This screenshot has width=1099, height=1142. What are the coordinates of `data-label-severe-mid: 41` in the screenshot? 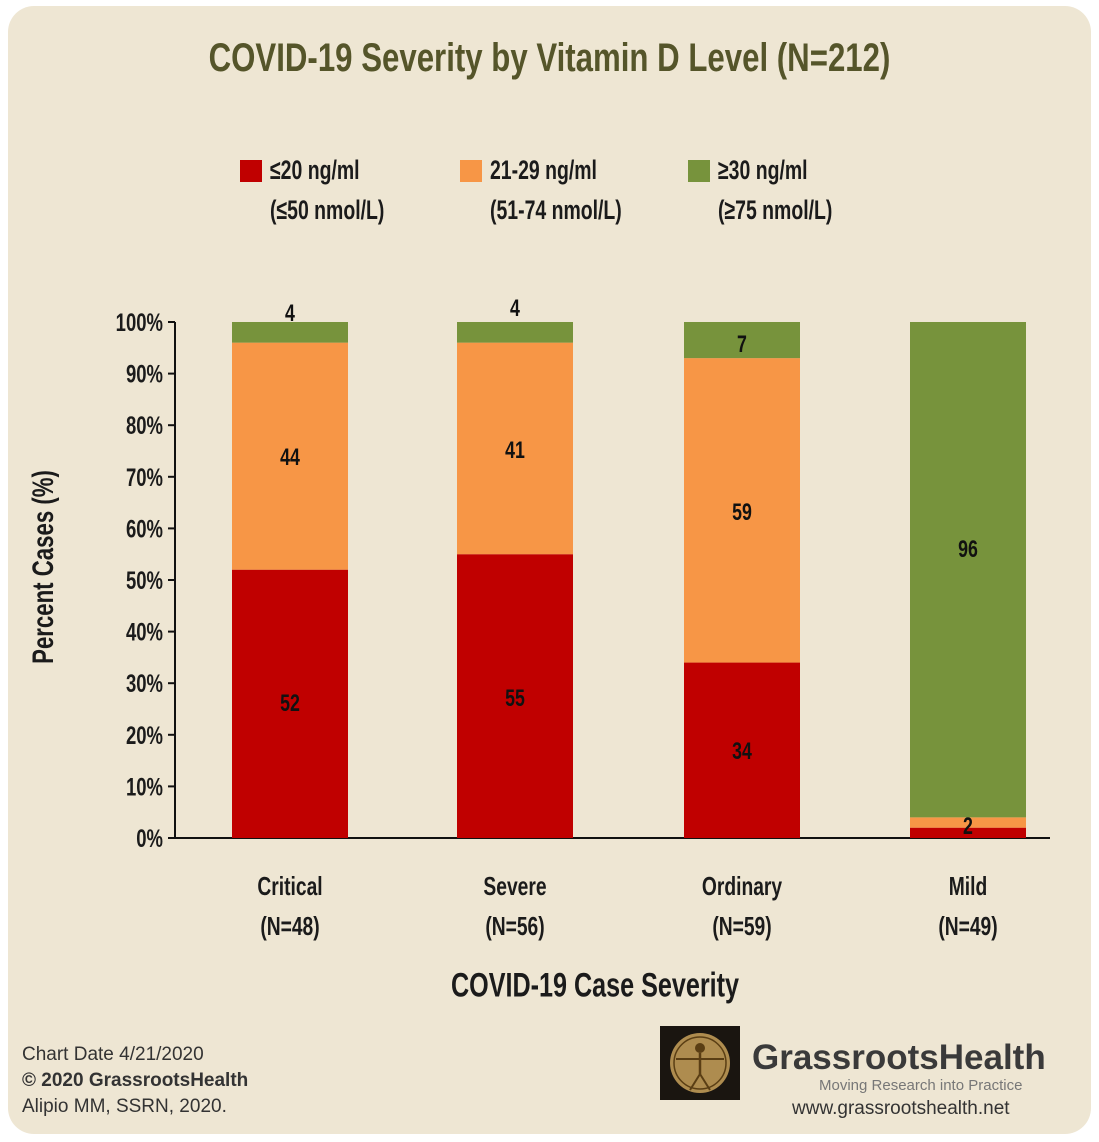 It's located at (515, 451).